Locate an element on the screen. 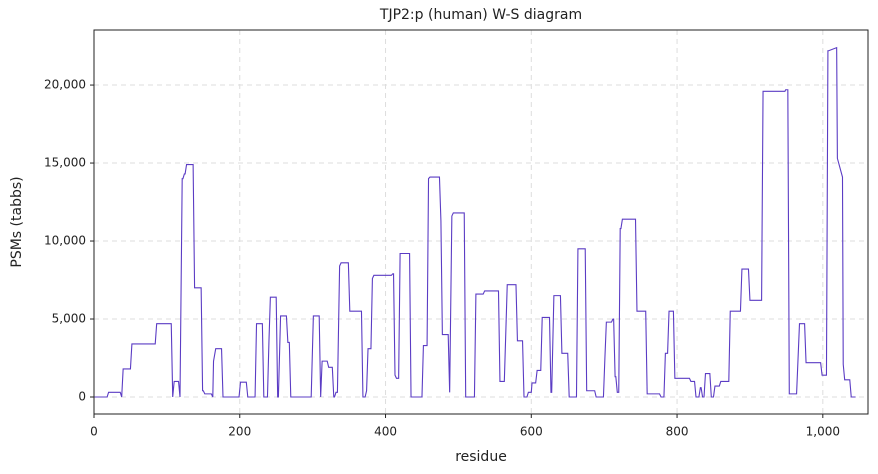 Image resolution: width=878 pixels, height=474 pixels. x-tick-label: 0 is located at coordinates (94, 432).